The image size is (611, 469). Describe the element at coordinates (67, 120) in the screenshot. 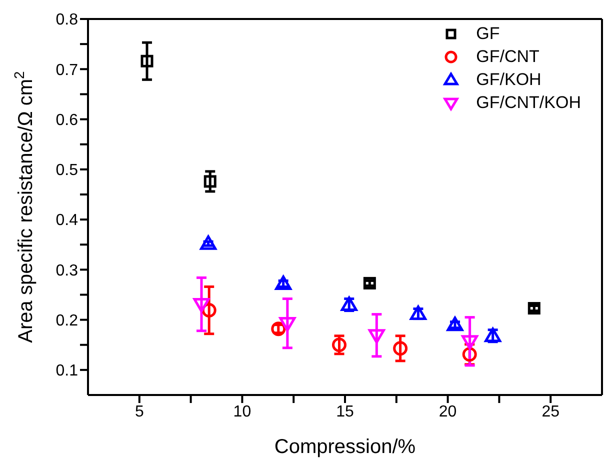

I see `y-tick-label: 0.6` at that location.